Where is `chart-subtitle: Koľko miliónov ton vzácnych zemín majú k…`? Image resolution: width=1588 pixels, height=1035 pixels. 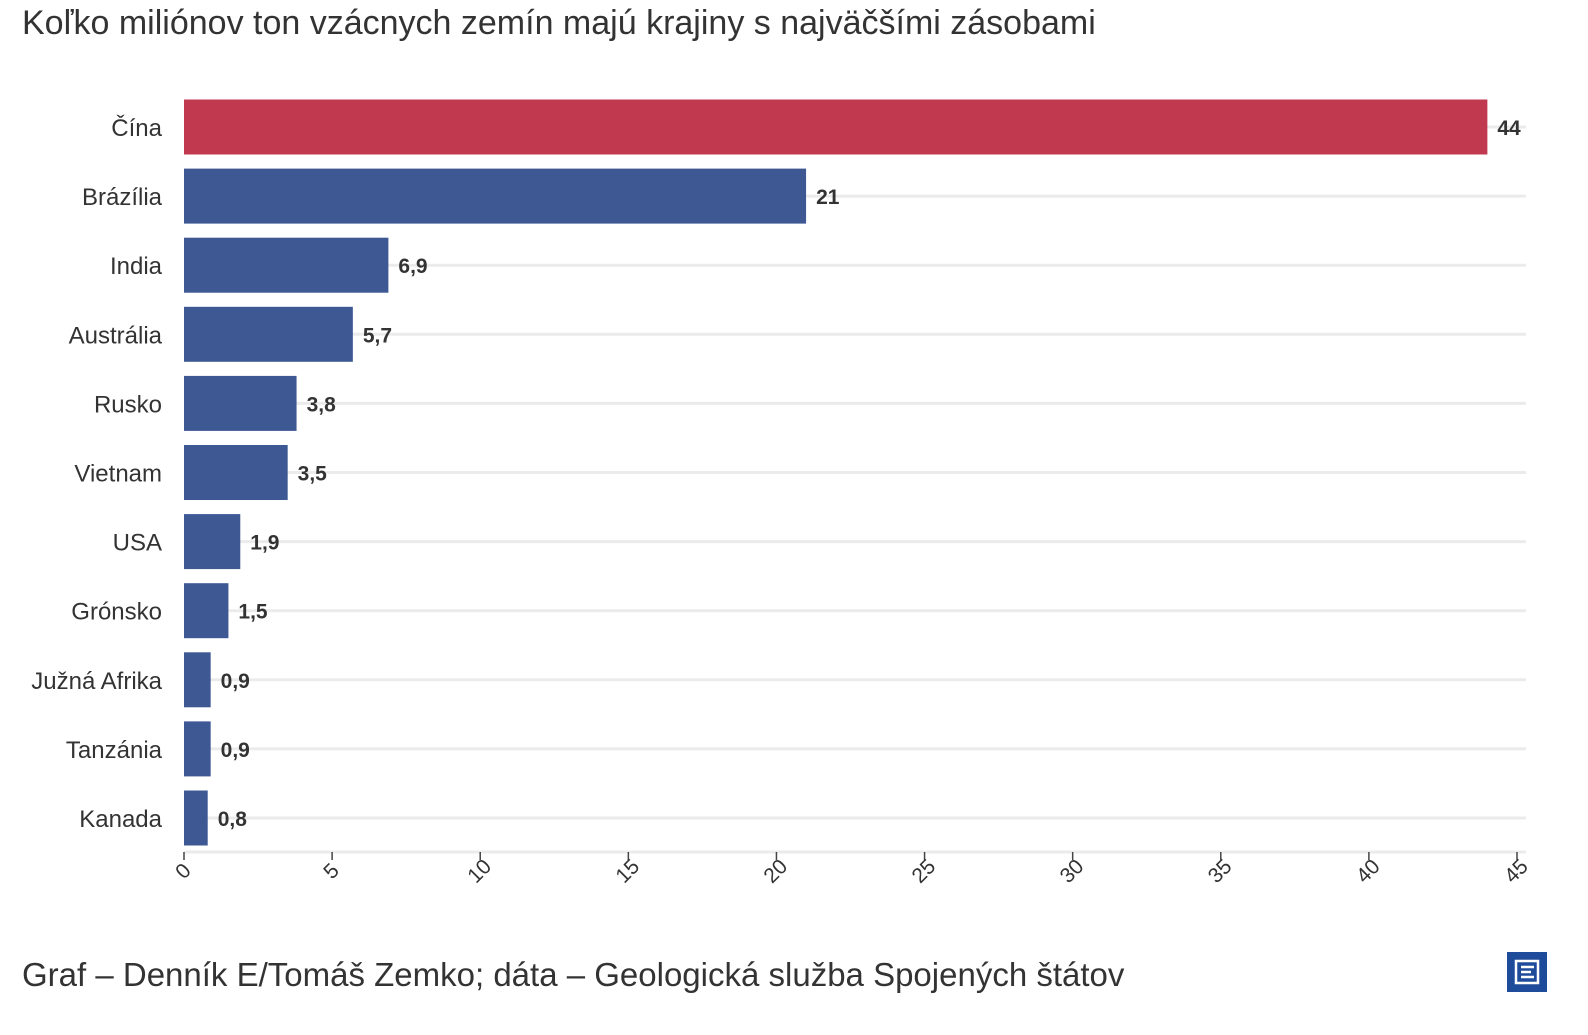 chart-subtitle: Koľko miliónov ton vzácnych zemín majú k… is located at coordinates (559, 23).